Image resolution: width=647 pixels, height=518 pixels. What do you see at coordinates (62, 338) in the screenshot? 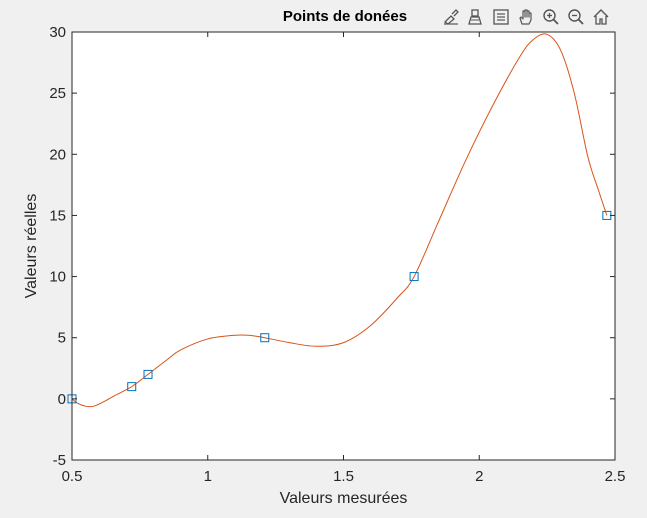
I see `y-tick-label: 5` at bounding box center [62, 338].